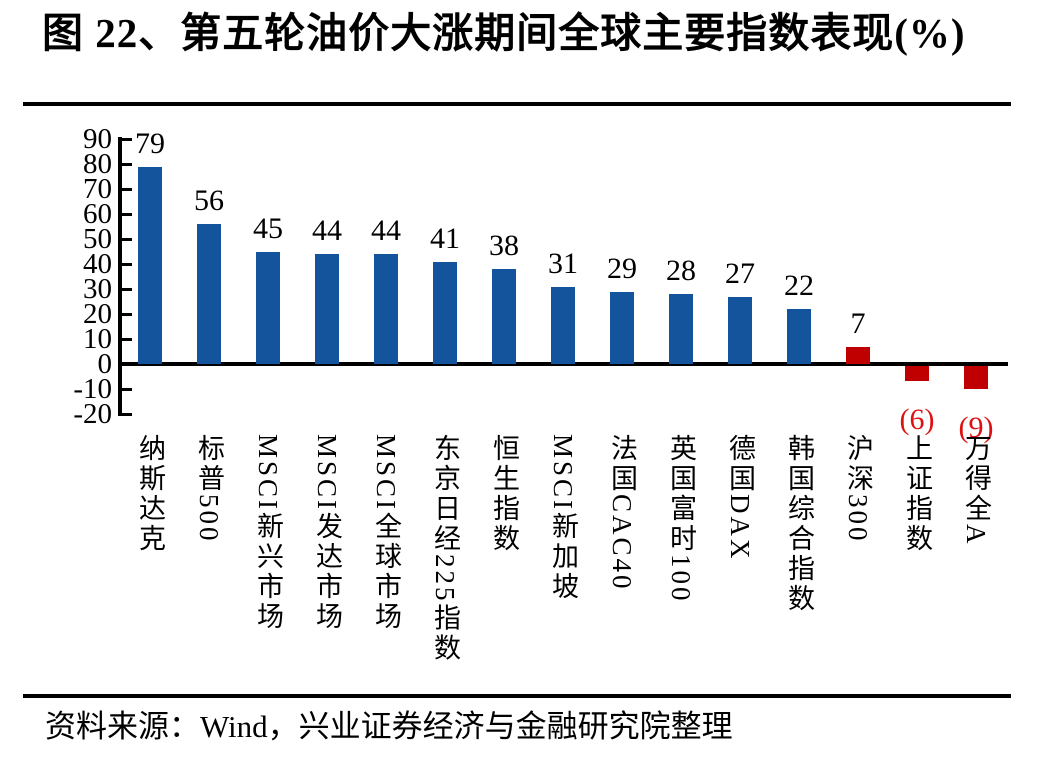  I want to click on category-label: 法国CAC40, so click(622, 513).